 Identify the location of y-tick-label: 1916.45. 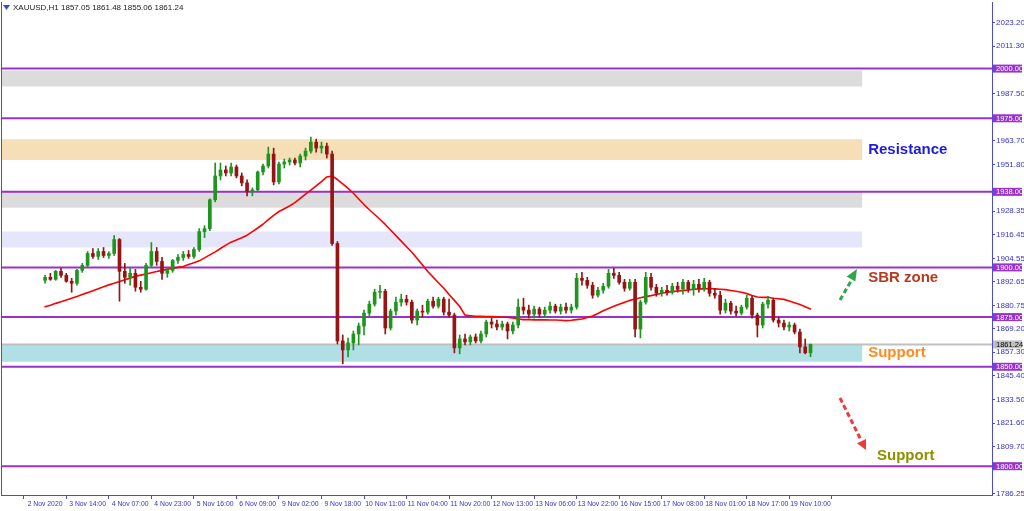
(1010, 234).